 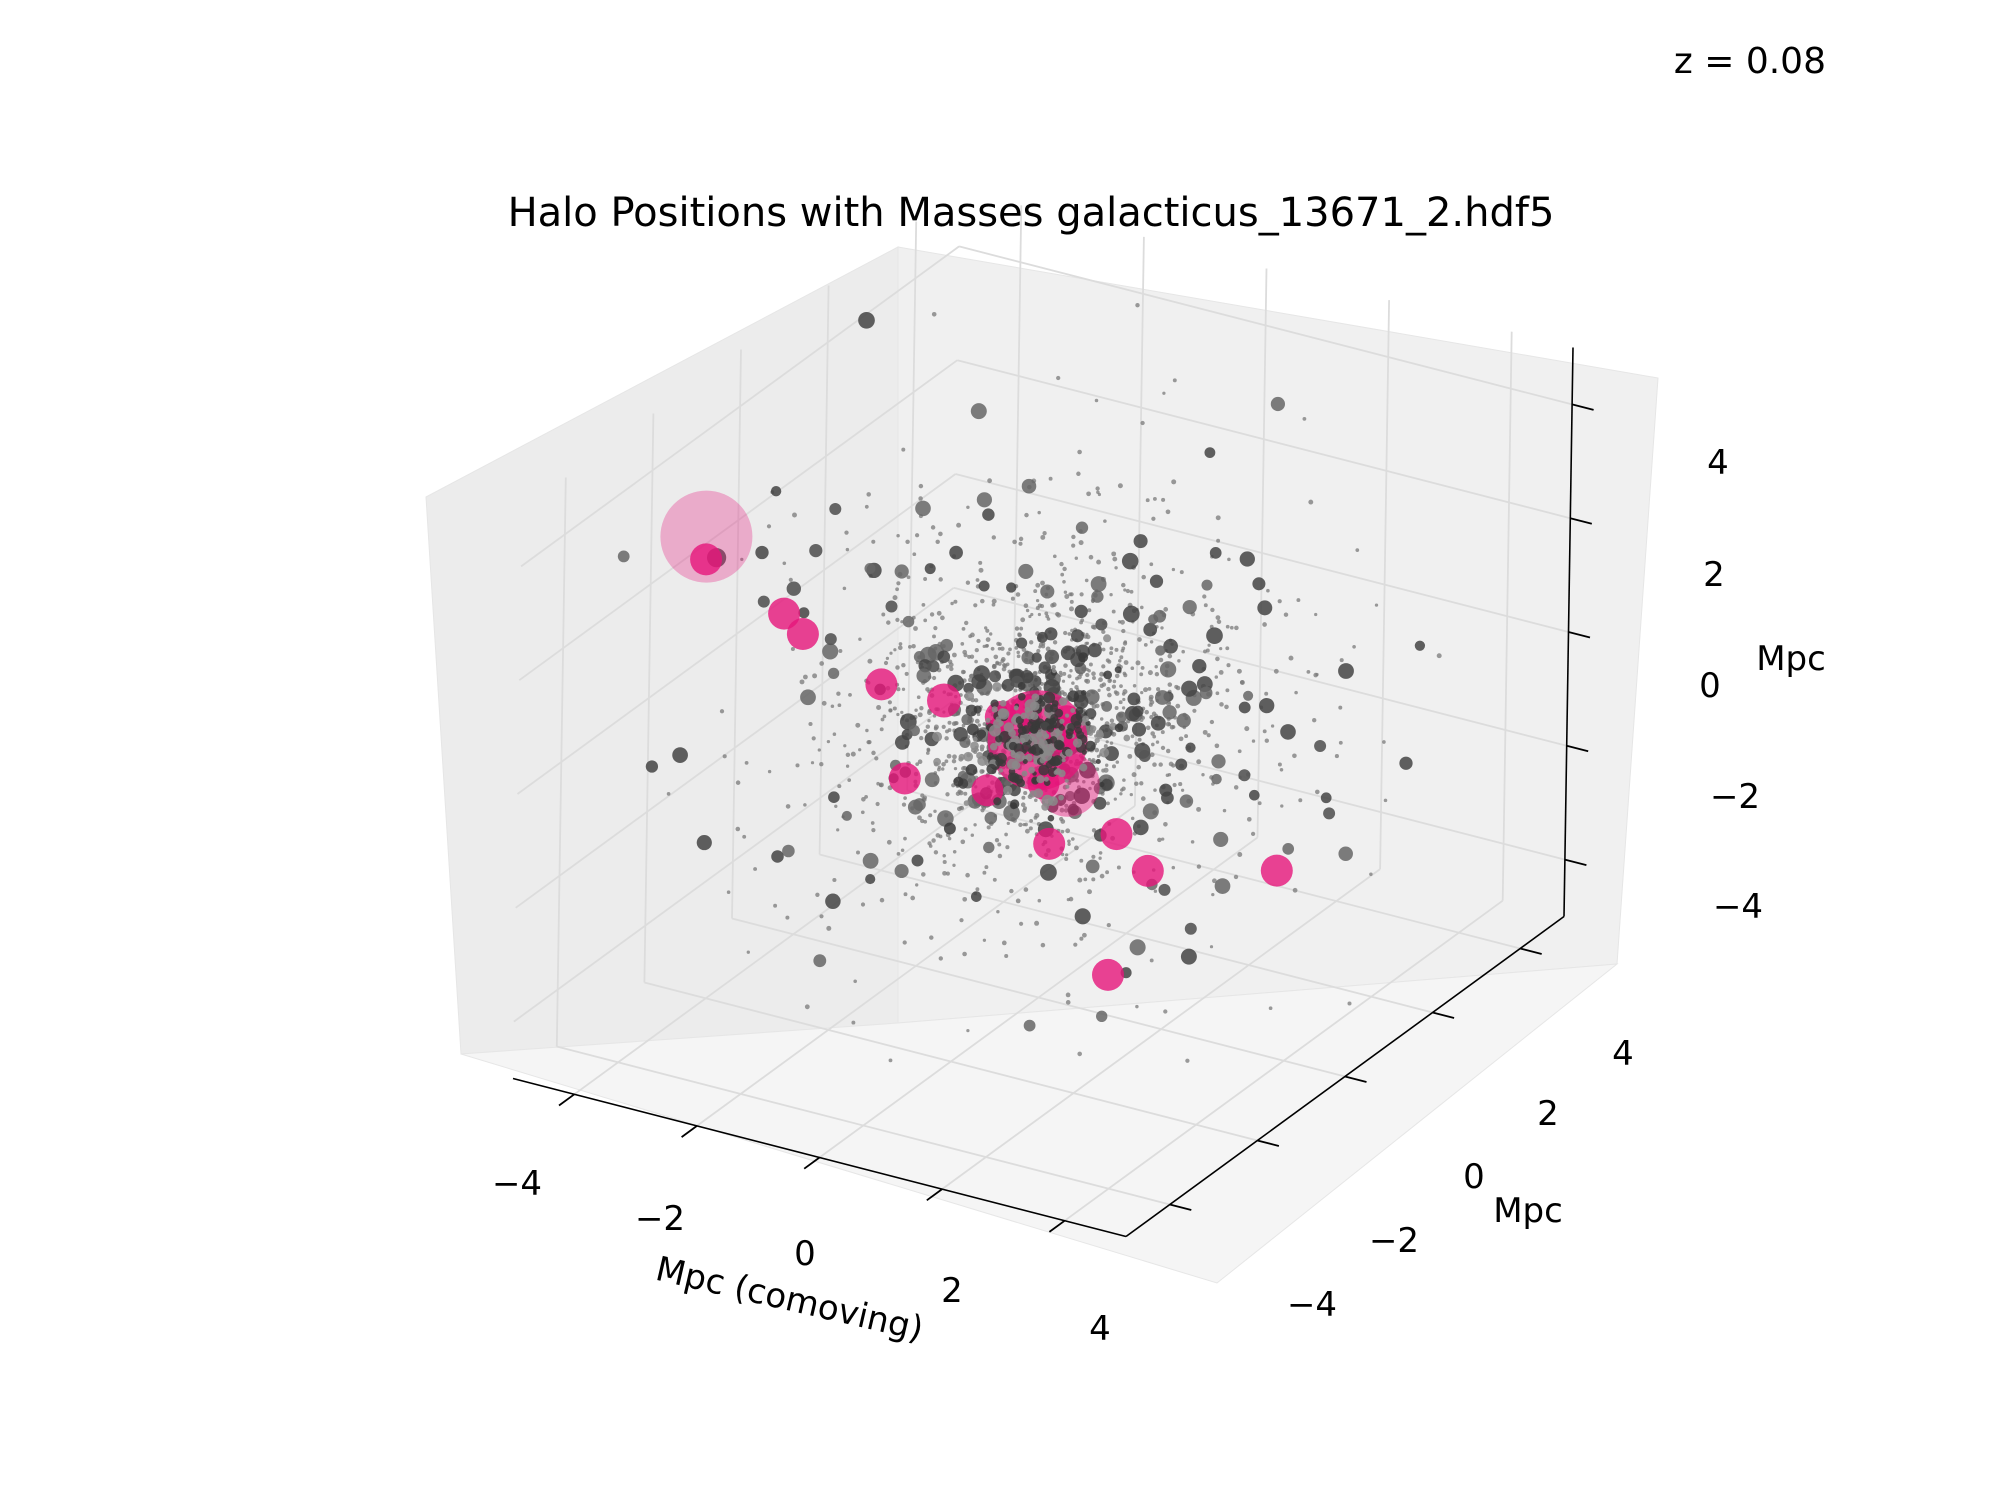 I want to click on y-tick-label: −2, so click(x=1394, y=1241).